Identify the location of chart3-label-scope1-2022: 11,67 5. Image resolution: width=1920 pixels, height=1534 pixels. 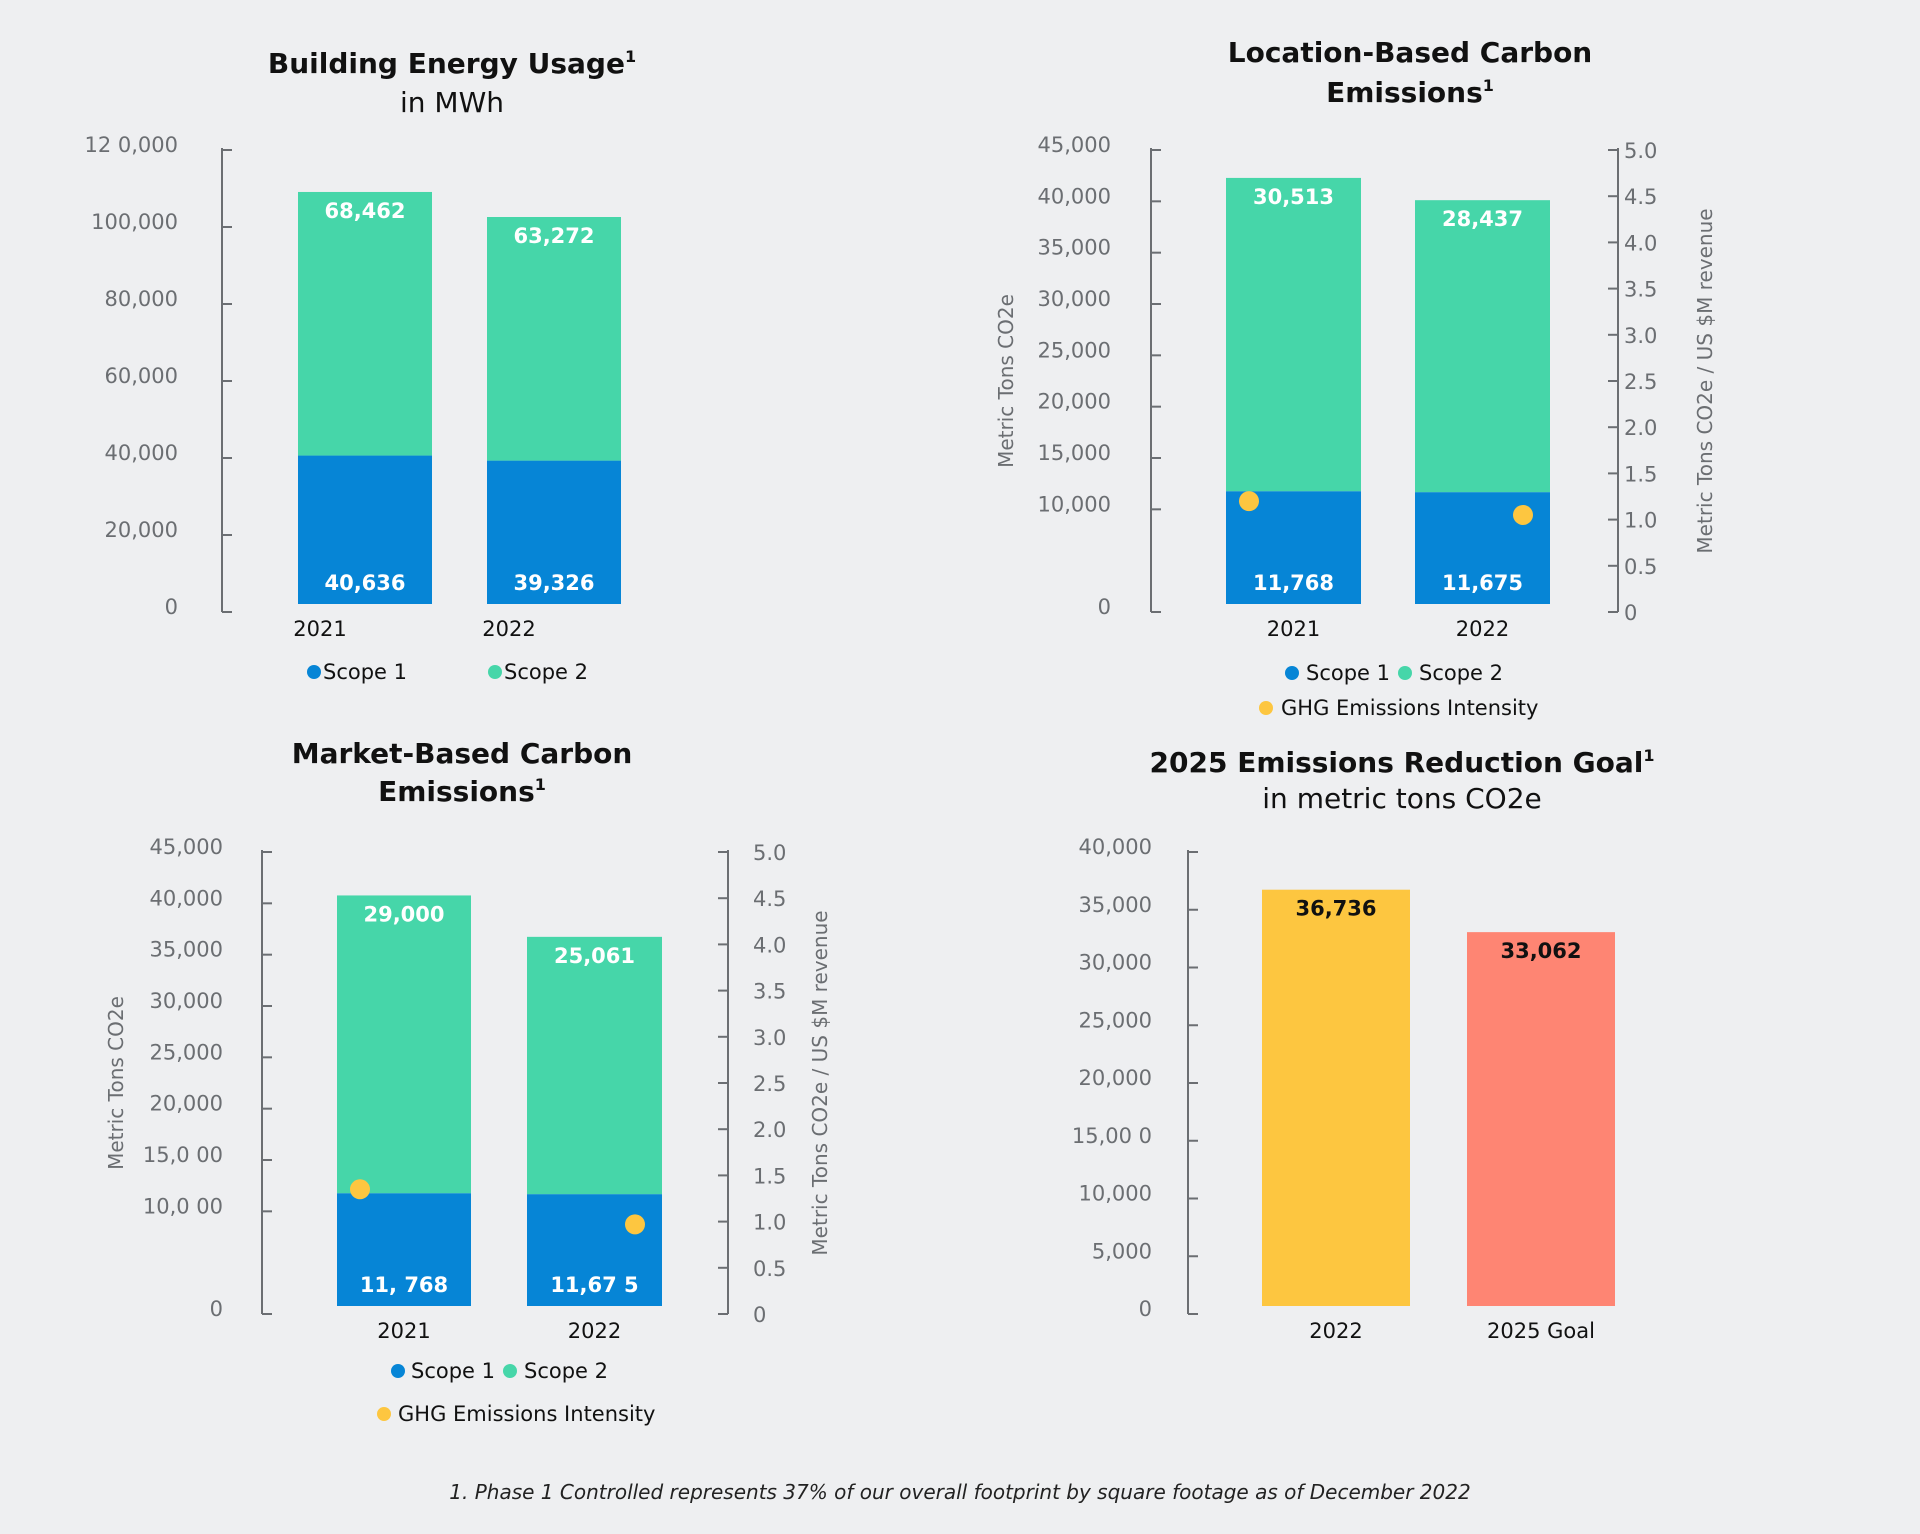
(594, 1285).